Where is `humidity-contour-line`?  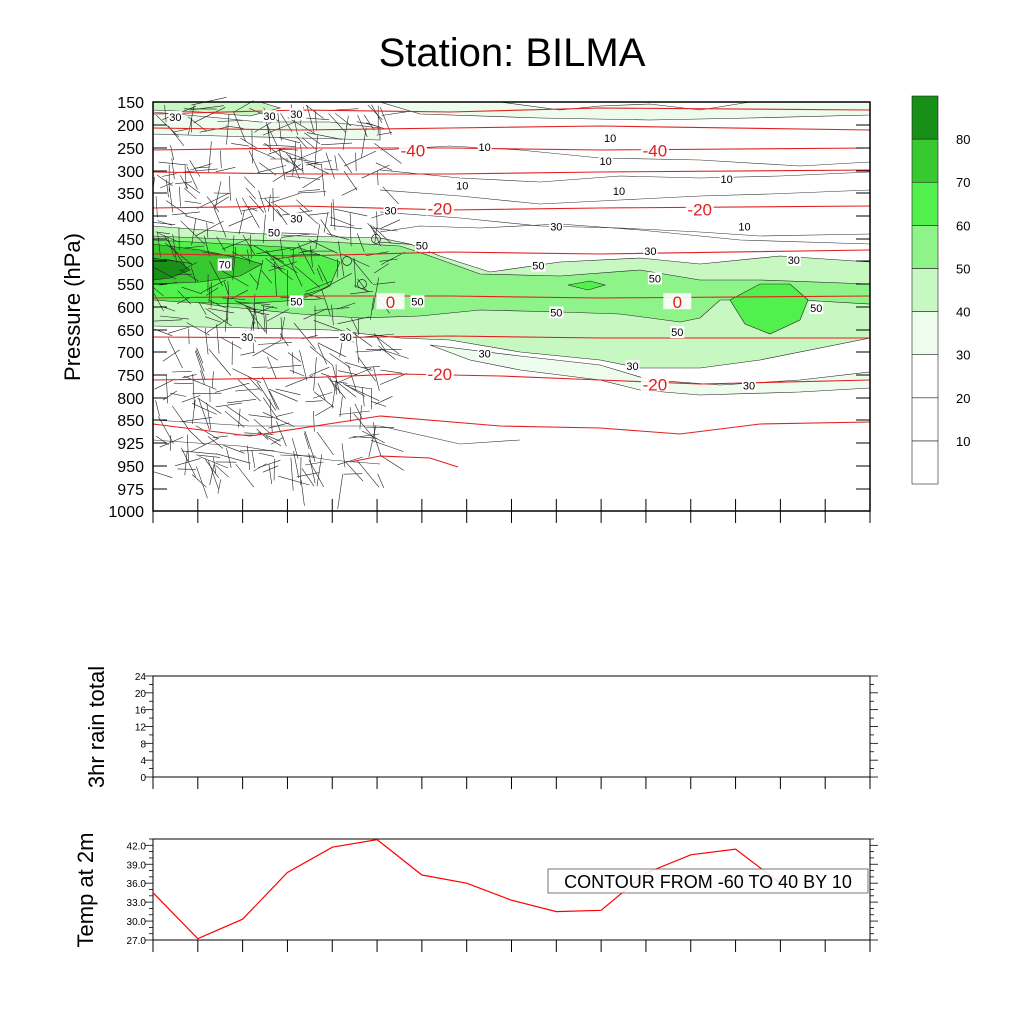 humidity-contour-line is located at coordinates (625, 224).